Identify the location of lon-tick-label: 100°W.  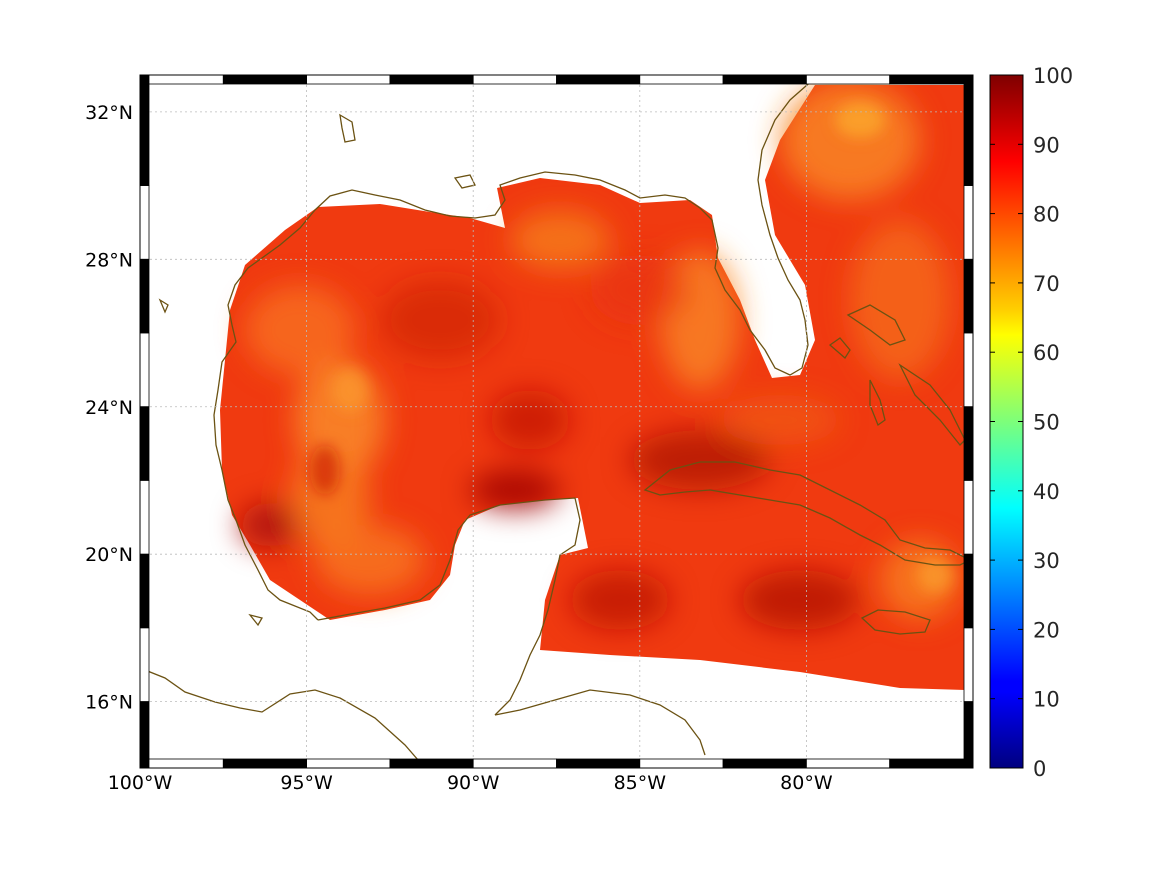
(140, 783).